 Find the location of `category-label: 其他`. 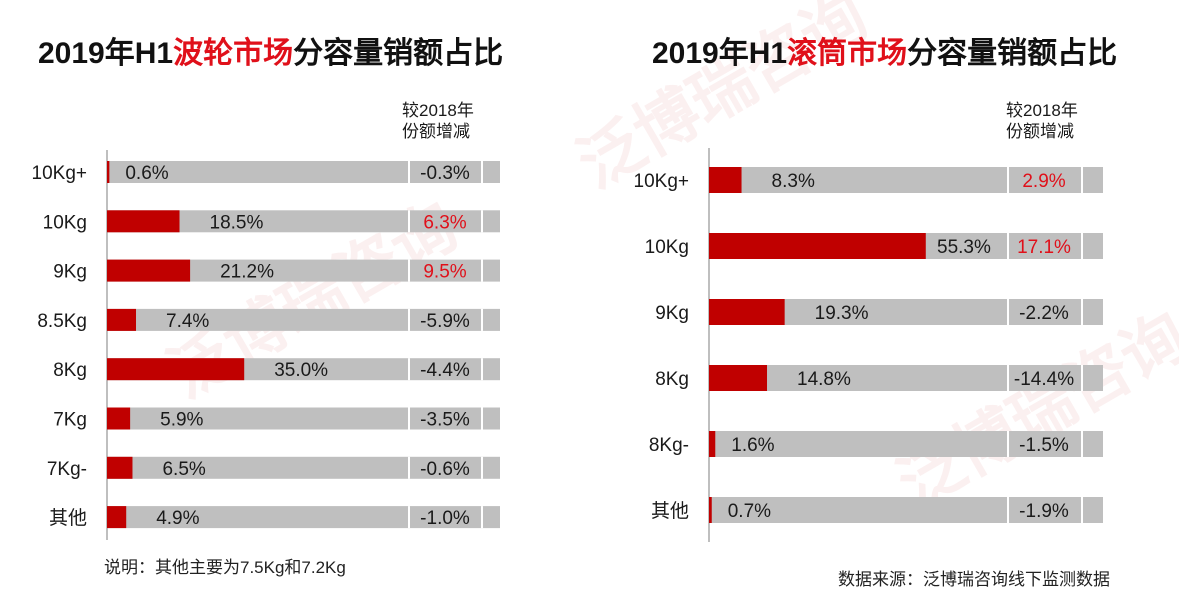

category-label: 其他 is located at coordinates (670, 511).